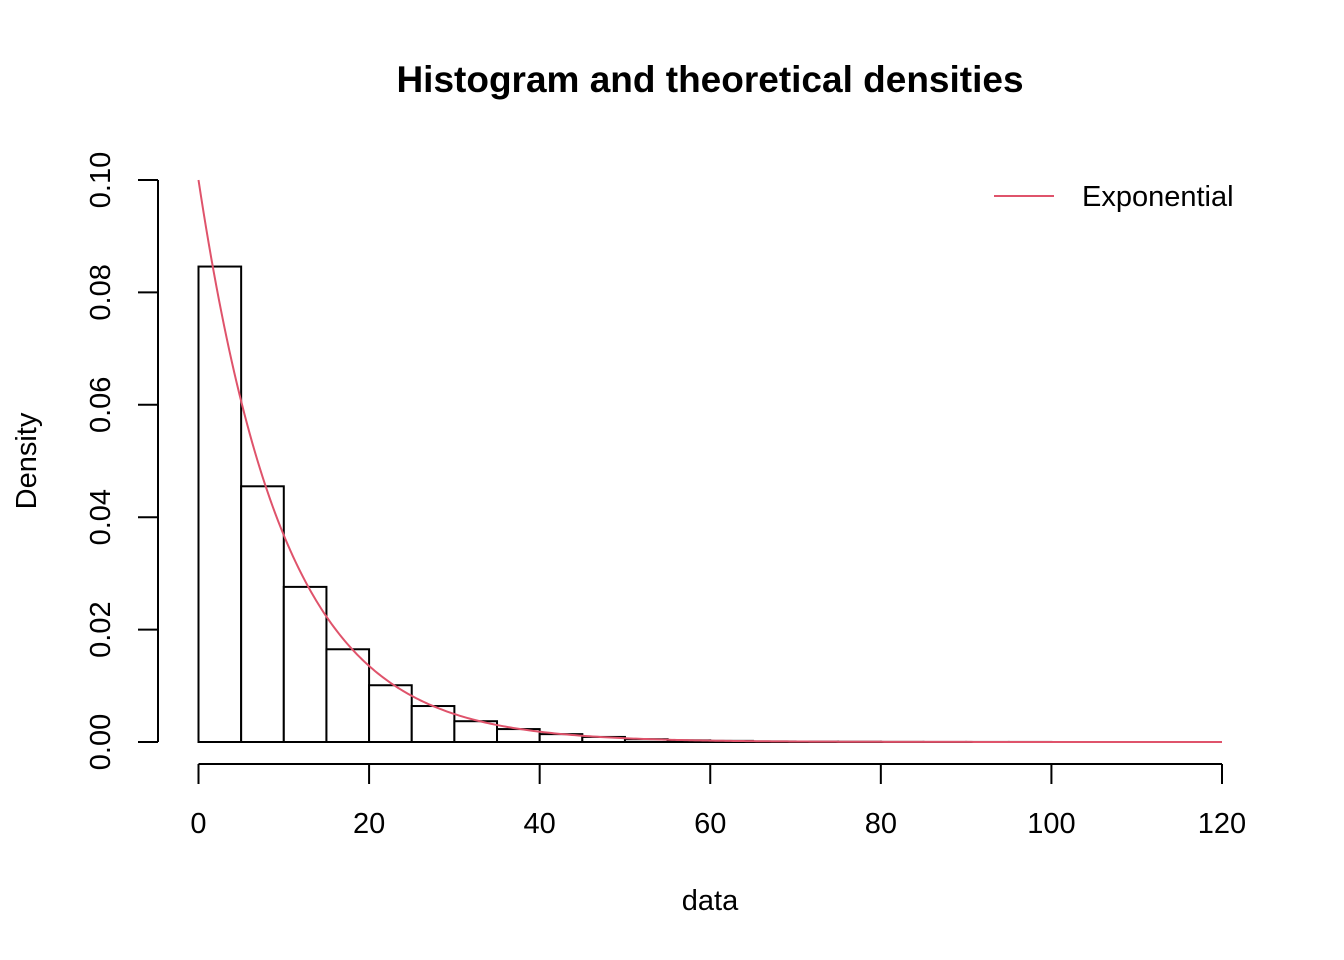 The image size is (1344, 960). I want to click on x-tick-label: 100, so click(1051, 824).